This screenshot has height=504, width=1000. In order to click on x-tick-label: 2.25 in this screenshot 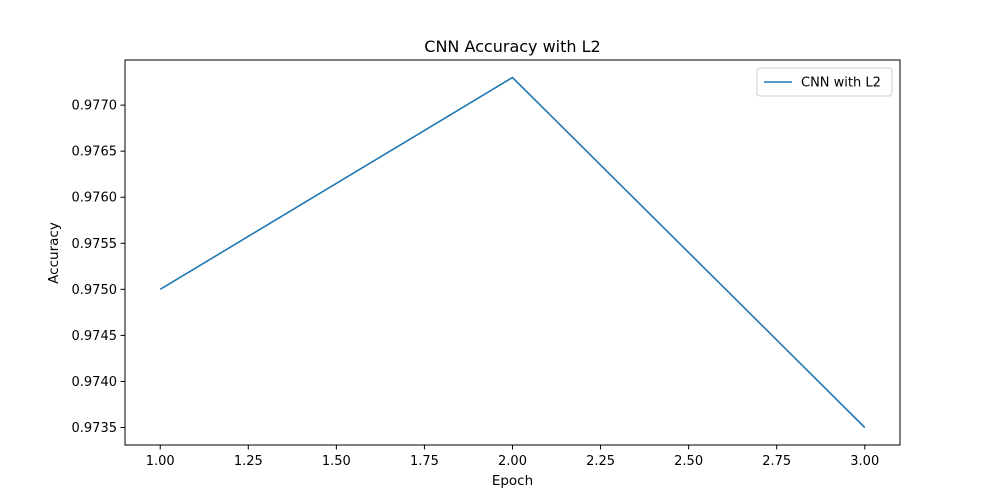, I will do `click(600, 461)`.